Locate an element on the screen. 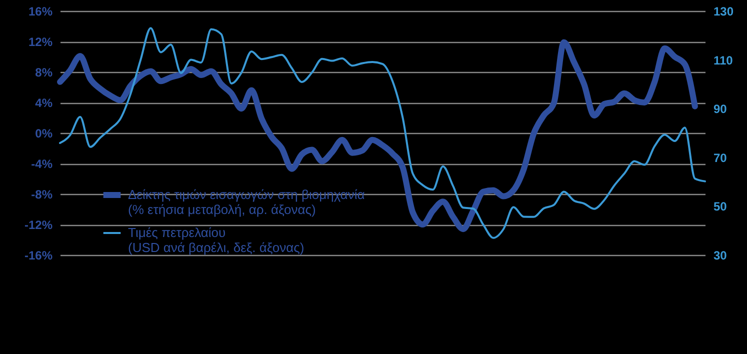  y-tick-label: -12% is located at coordinates (38, 225).